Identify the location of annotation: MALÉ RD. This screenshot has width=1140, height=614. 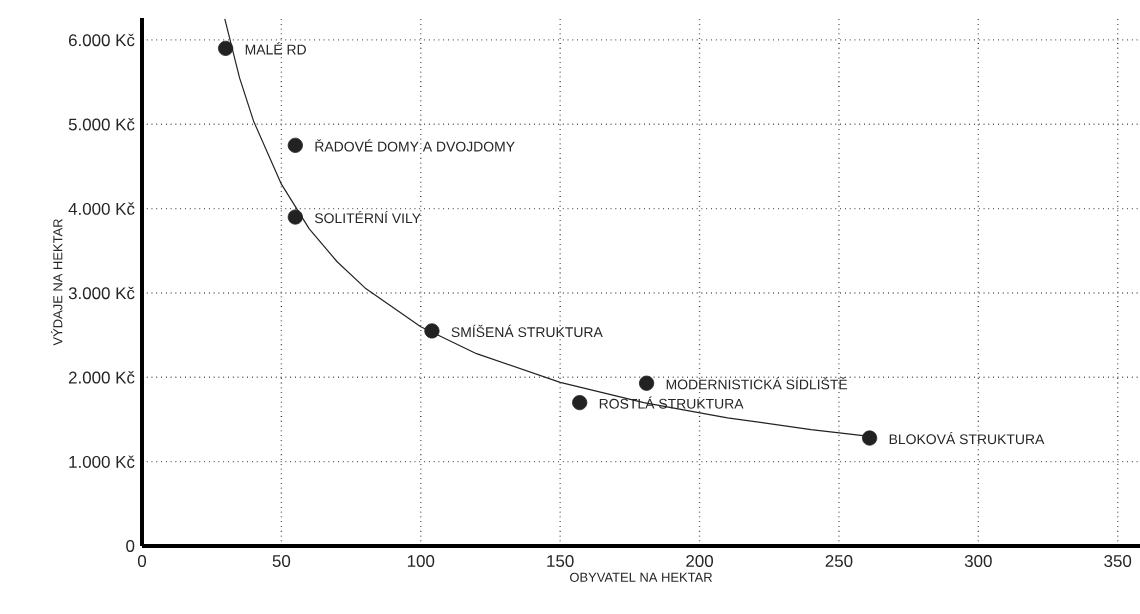
(275, 48).